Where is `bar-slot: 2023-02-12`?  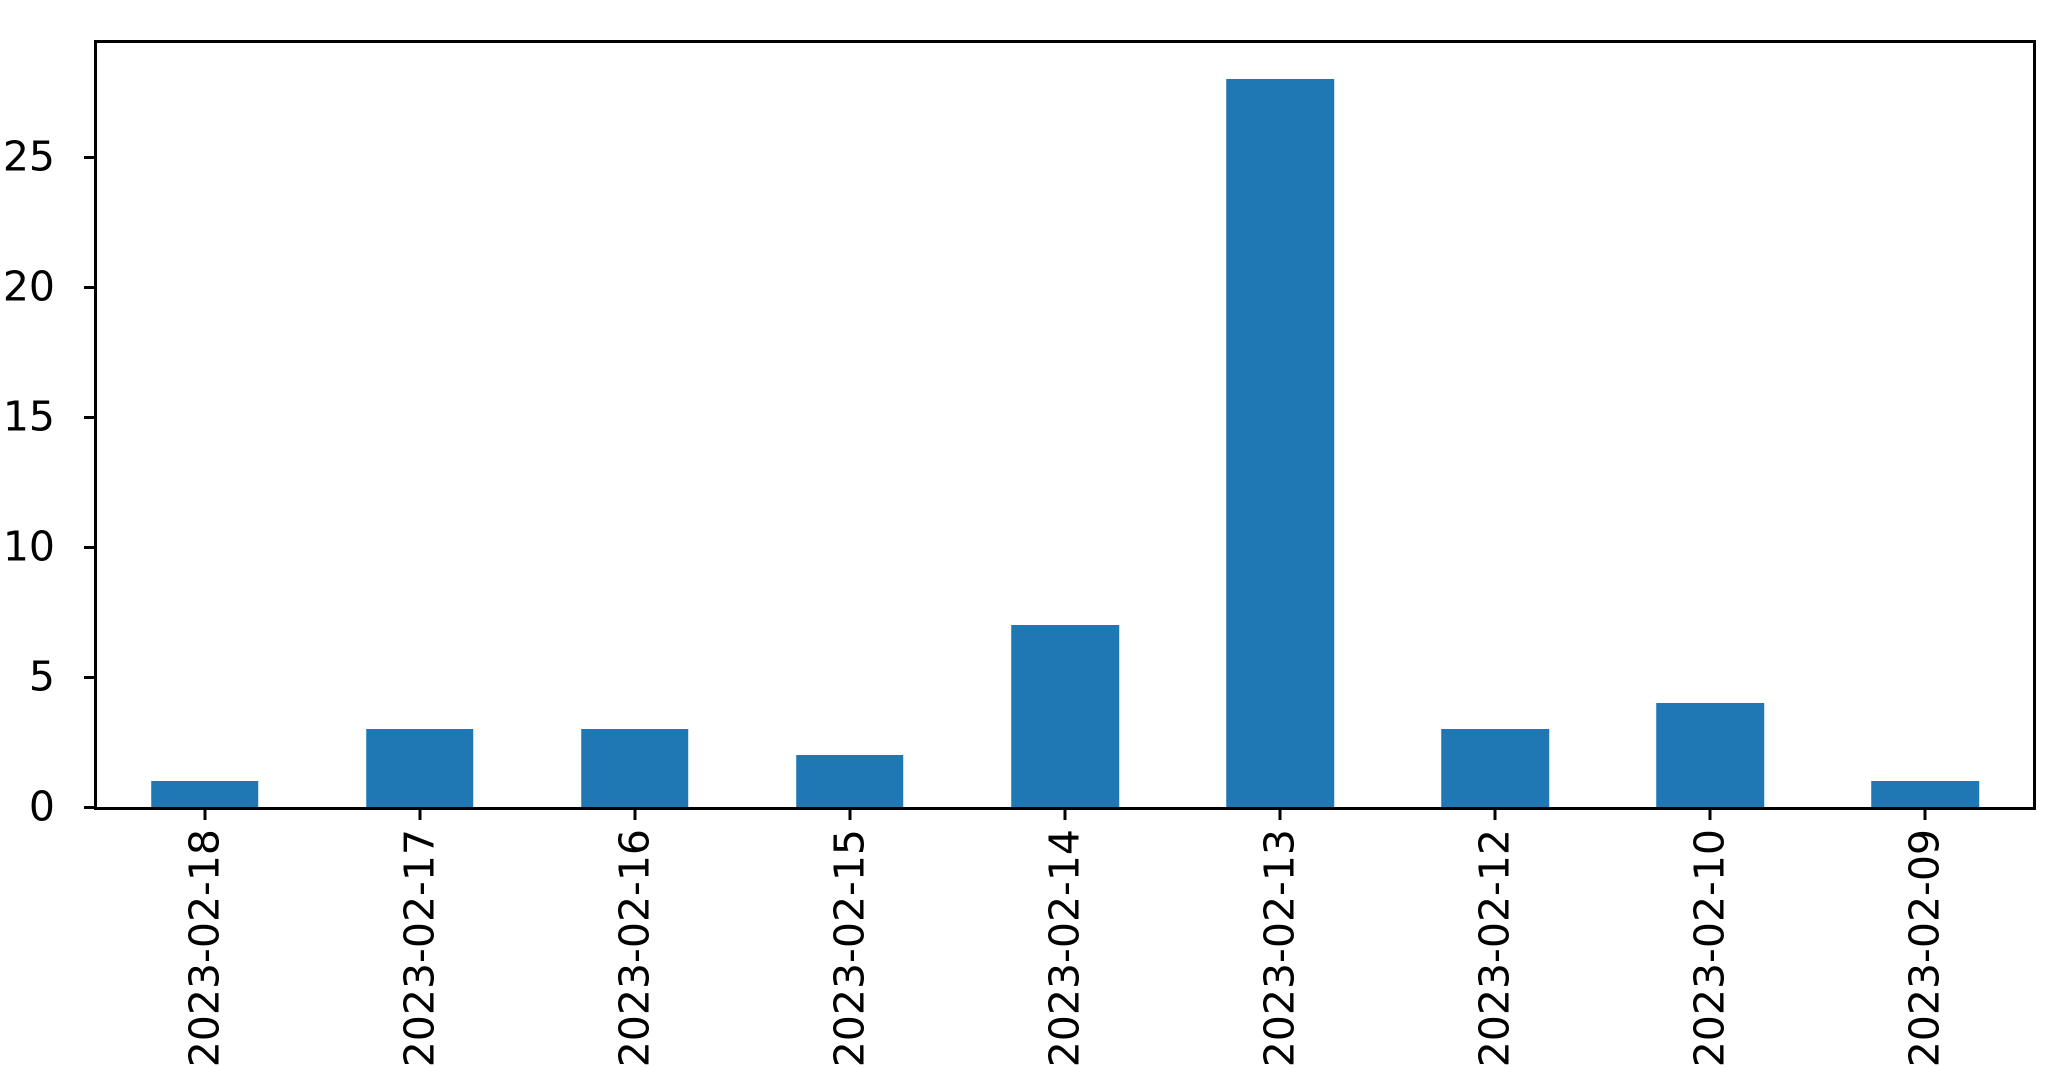 bar-slot: 2023-02-12 is located at coordinates (1495, 555).